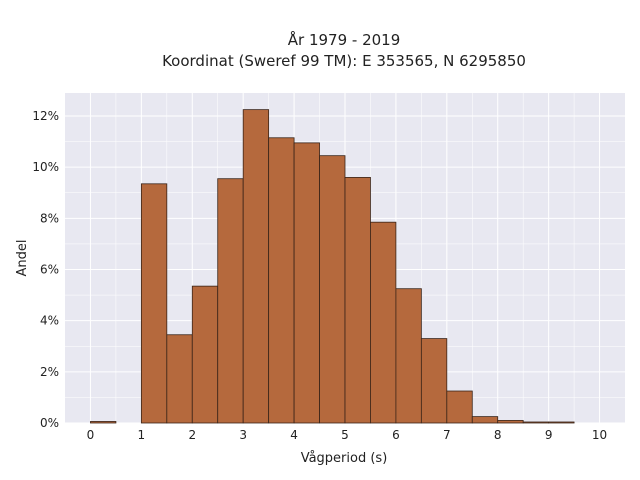 The image size is (640, 480). What do you see at coordinates (45, 116) in the screenshot?
I see `y-tick-label: 12%` at bounding box center [45, 116].